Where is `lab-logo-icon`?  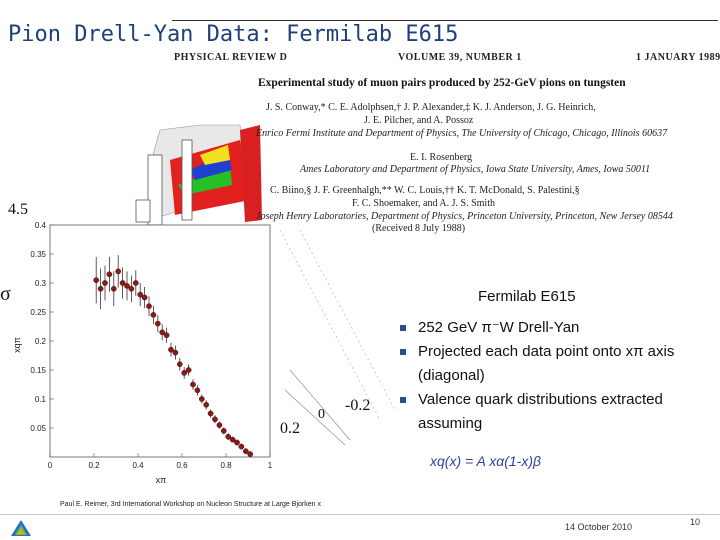 lab-logo-icon is located at coordinates (21, 528).